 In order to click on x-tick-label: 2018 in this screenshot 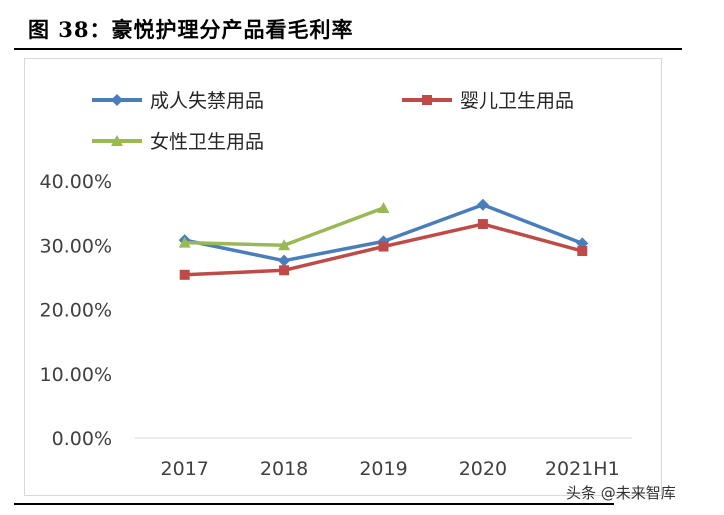, I will do `click(284, 469)`.